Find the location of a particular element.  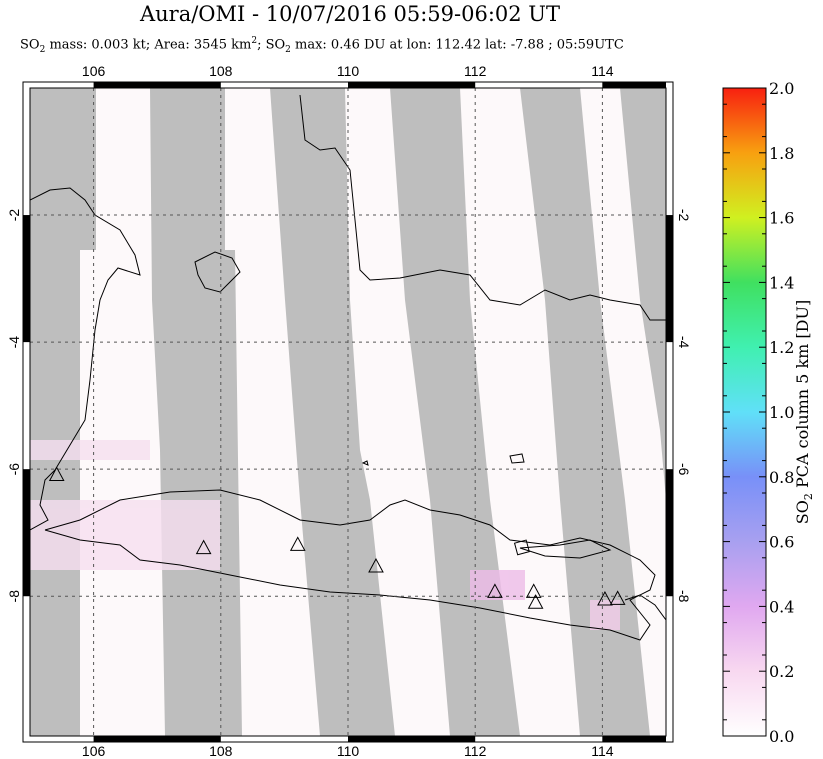

lat-tick-right: -8 is located at coordinates (684, 596).